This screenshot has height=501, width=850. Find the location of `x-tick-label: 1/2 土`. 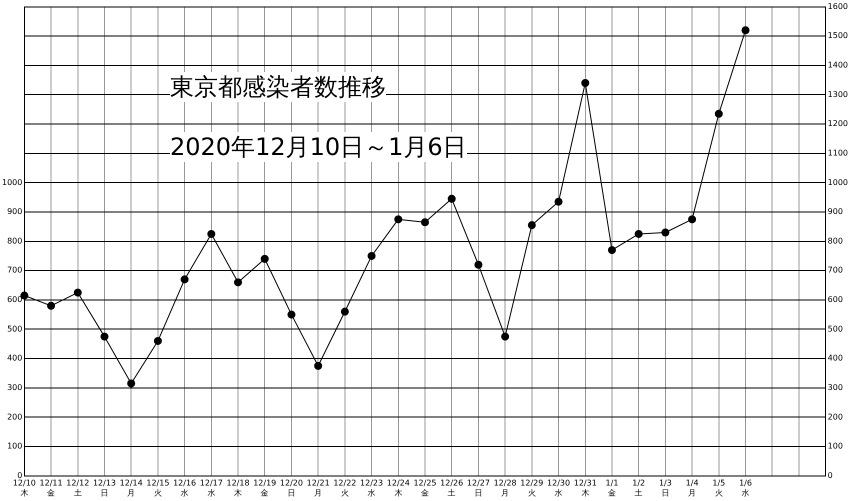

x-tick-label: 1/2 土 is located at coordinates (639, 488).